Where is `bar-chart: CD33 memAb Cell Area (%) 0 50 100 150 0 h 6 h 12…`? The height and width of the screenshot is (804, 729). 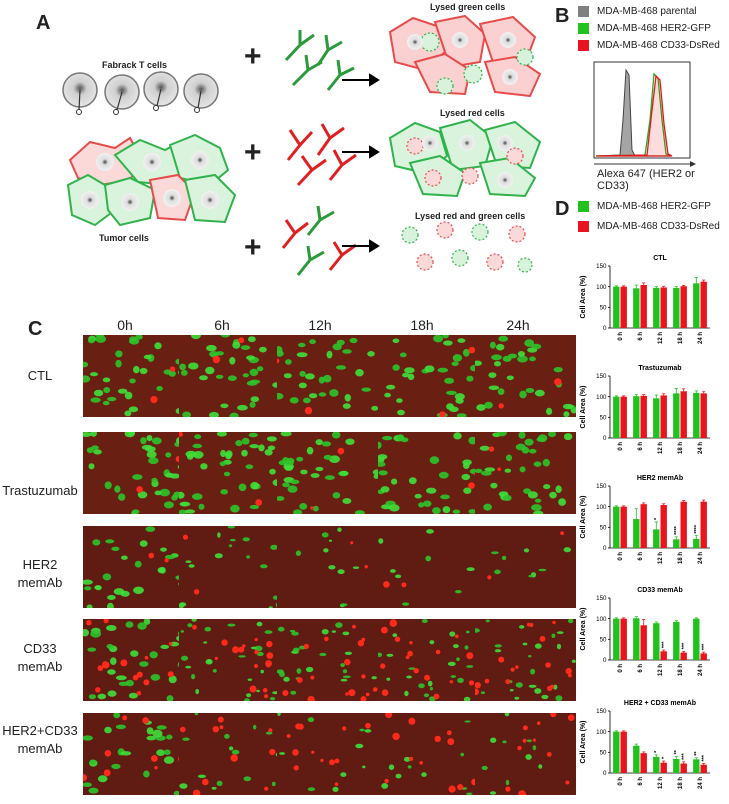
bar-chart: CD33 memAb Cell Area (%) 0 50 100 150 0 h 6 h 12… is located at coordinates (645, 631).